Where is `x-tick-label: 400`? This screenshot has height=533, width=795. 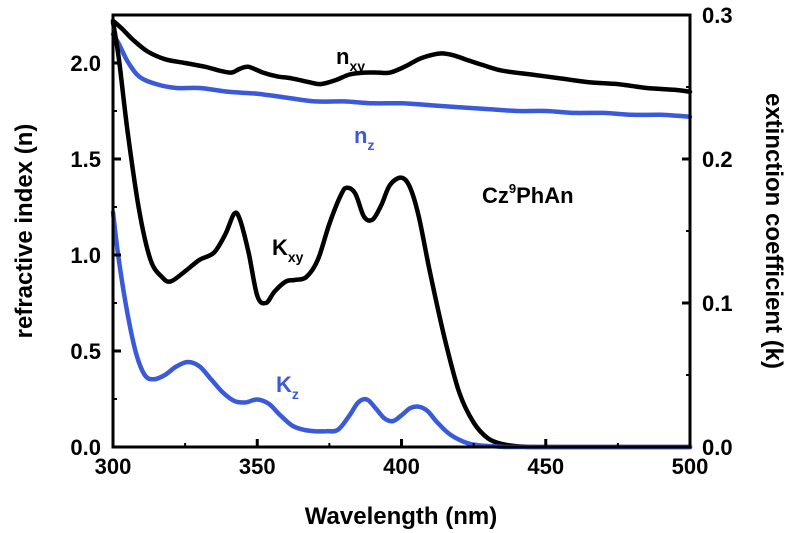 x-tick-label: 400 is located at coordinates (401, 466).